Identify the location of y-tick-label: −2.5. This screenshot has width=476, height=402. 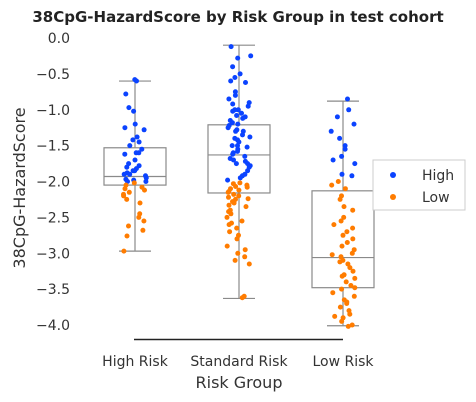
(53, 218).